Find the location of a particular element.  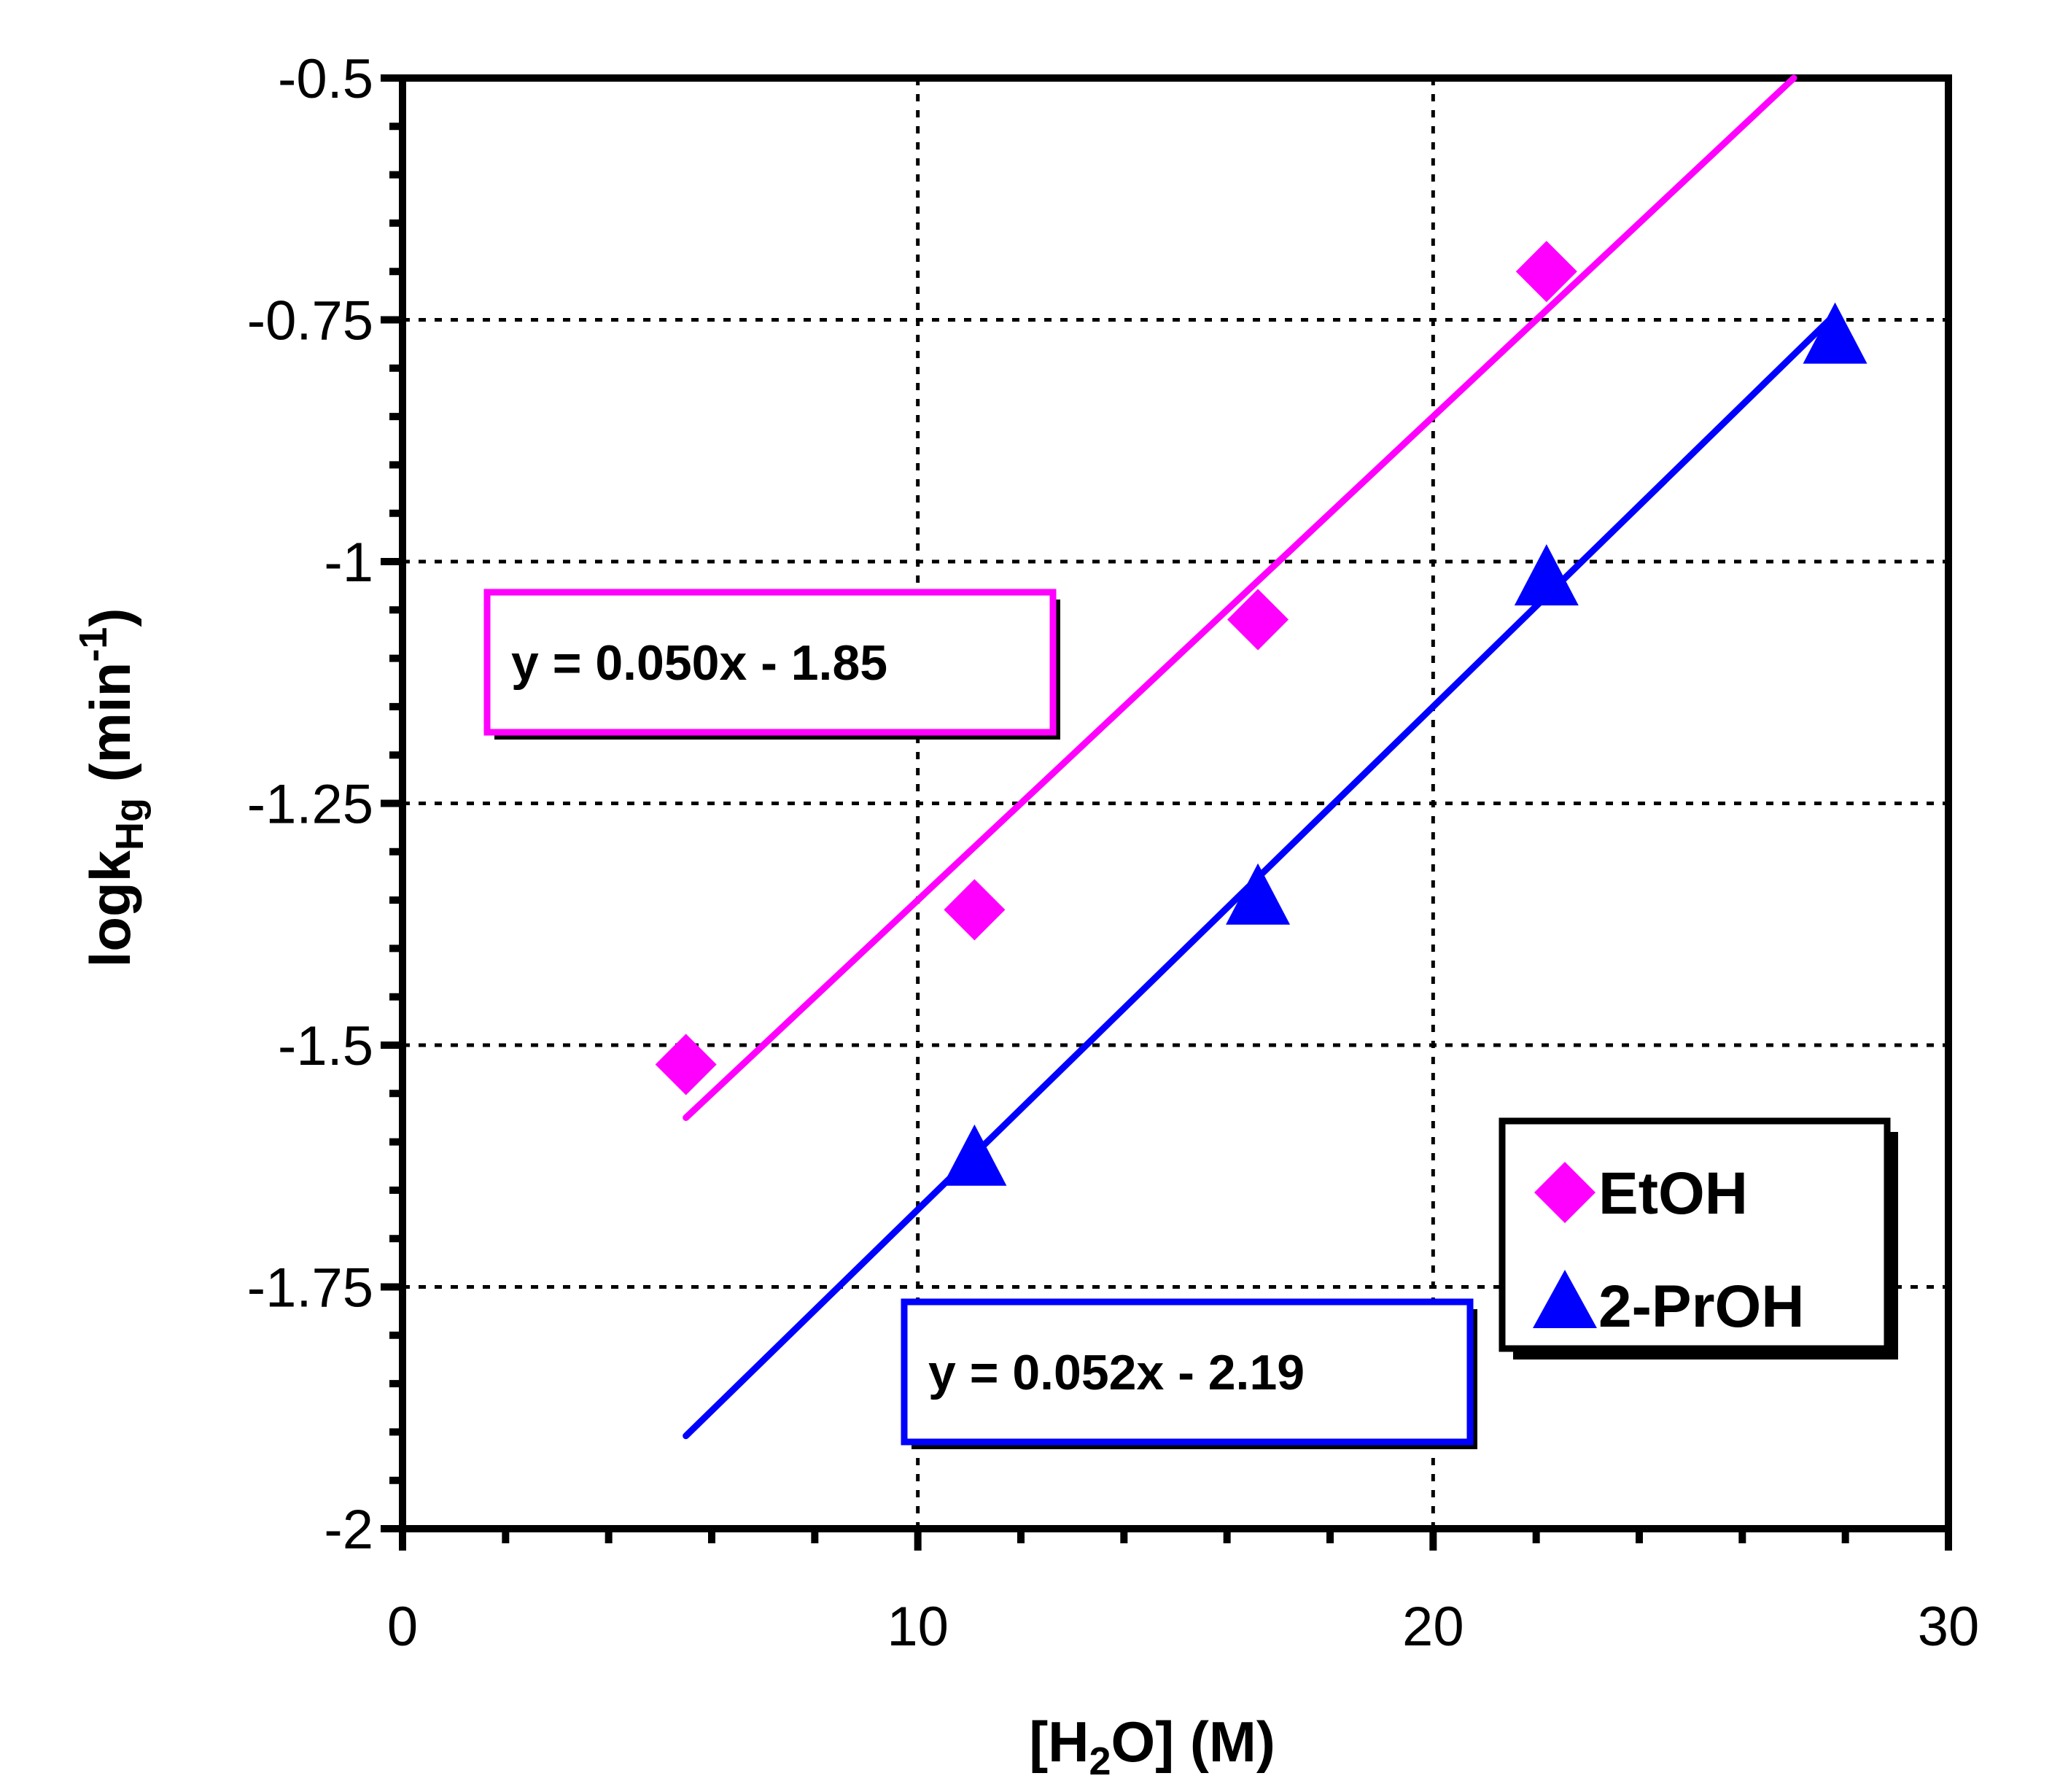

legend: EtOH 2-PrOH is located at coordinates (1698, 1238).